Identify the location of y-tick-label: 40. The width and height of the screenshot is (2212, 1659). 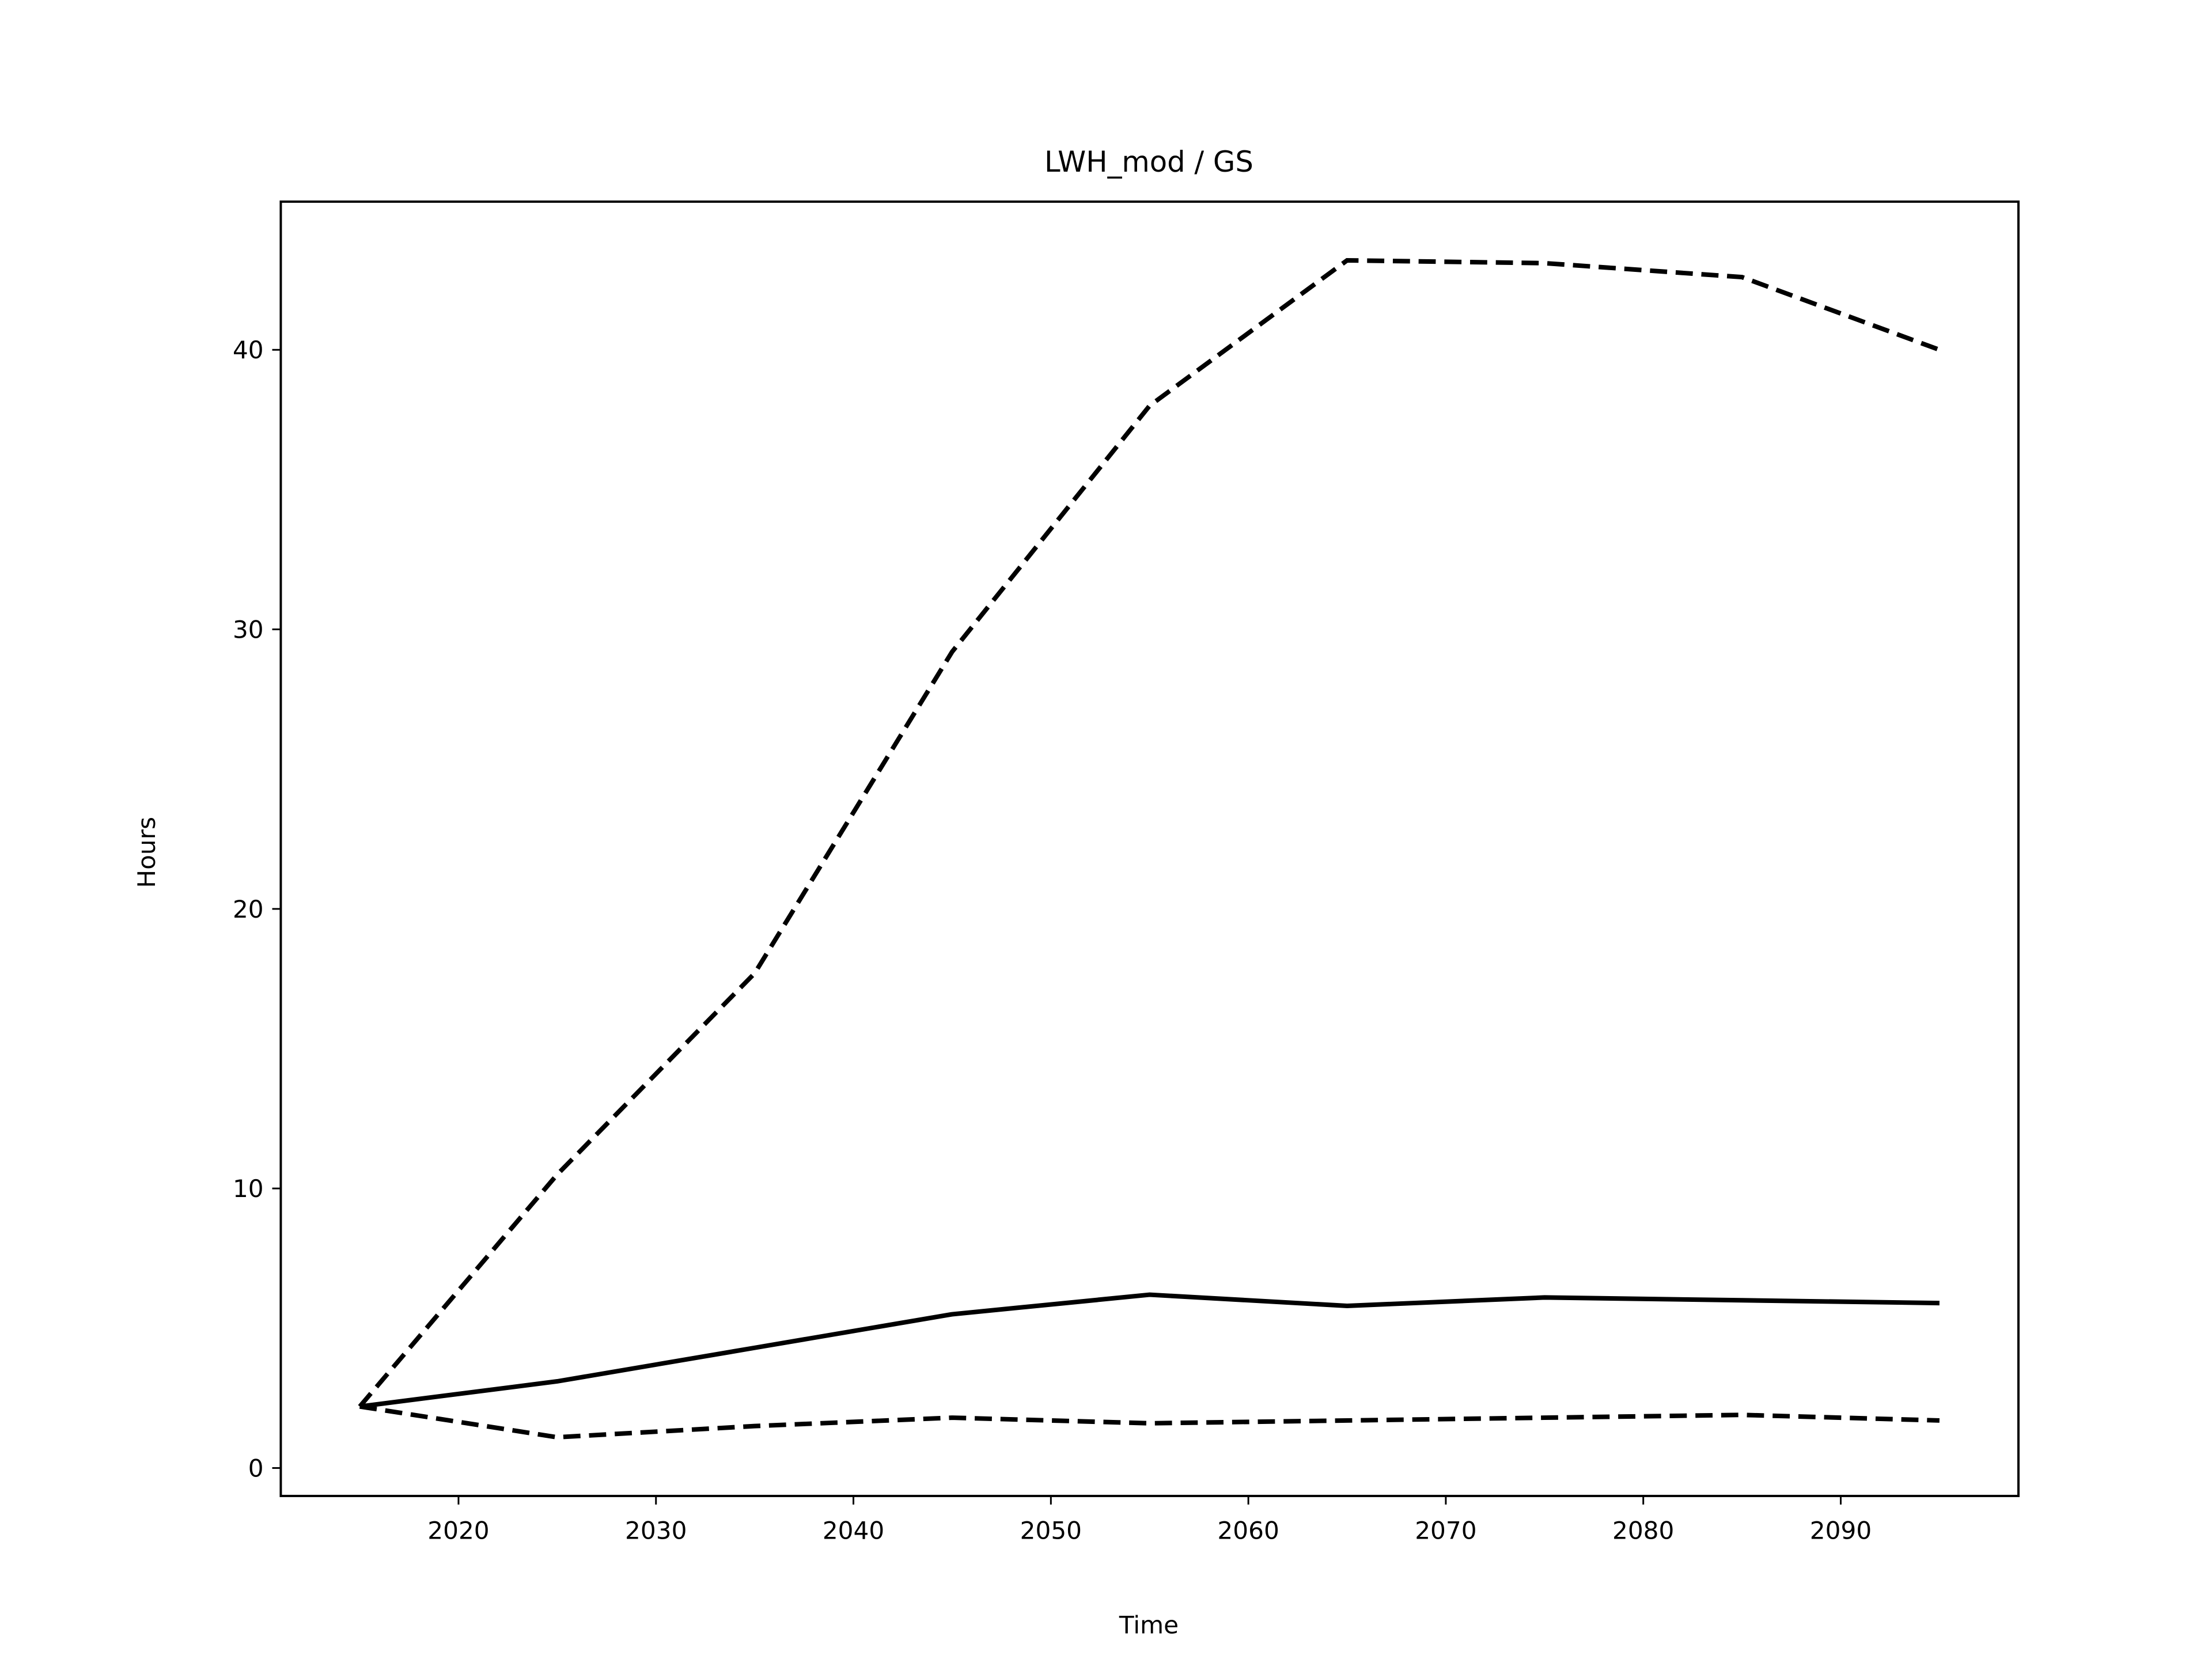
(248, 350).